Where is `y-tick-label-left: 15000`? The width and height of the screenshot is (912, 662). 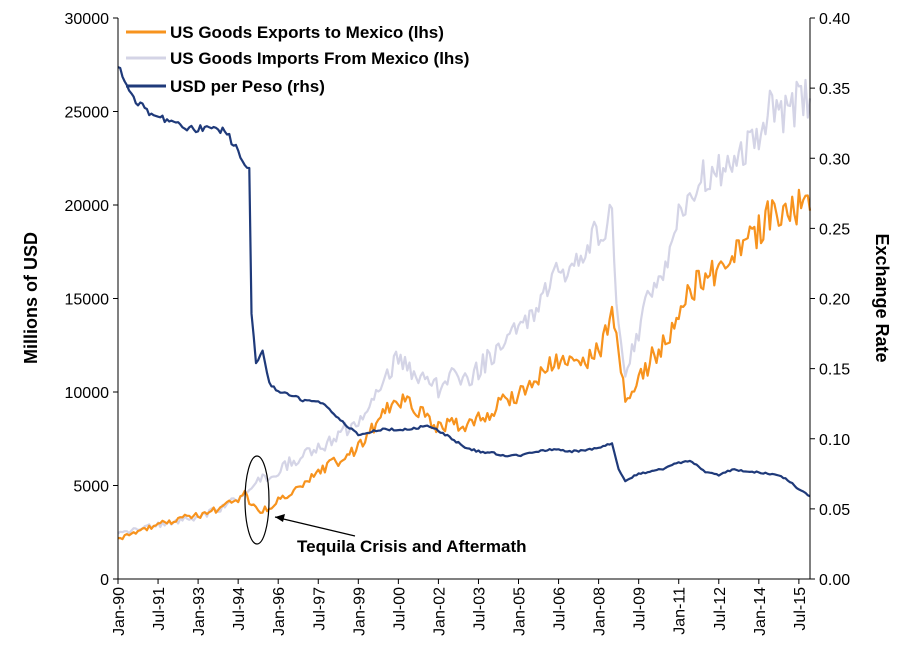
y-tick-label-left: 15000 is located at coordinates (87, 300).